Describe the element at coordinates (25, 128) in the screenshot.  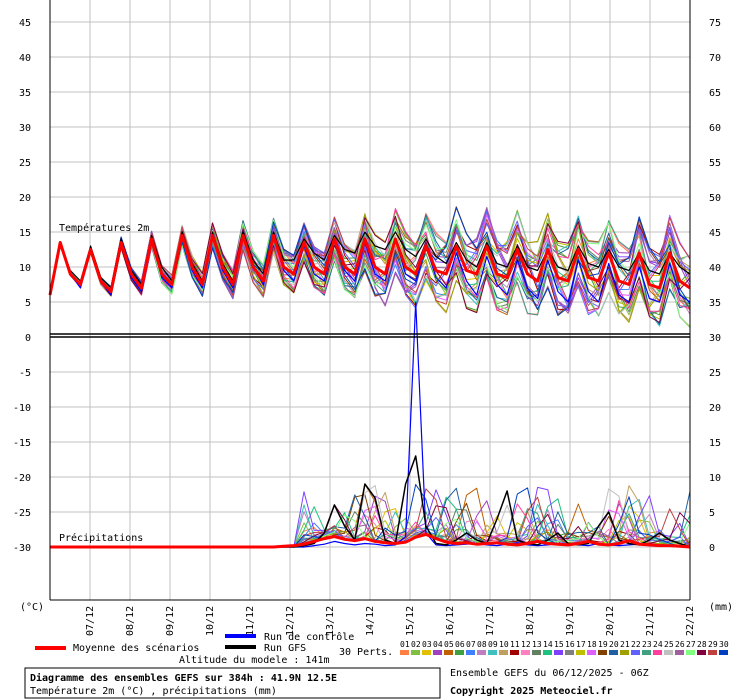
I see `left-tick-label: 30` at that location.